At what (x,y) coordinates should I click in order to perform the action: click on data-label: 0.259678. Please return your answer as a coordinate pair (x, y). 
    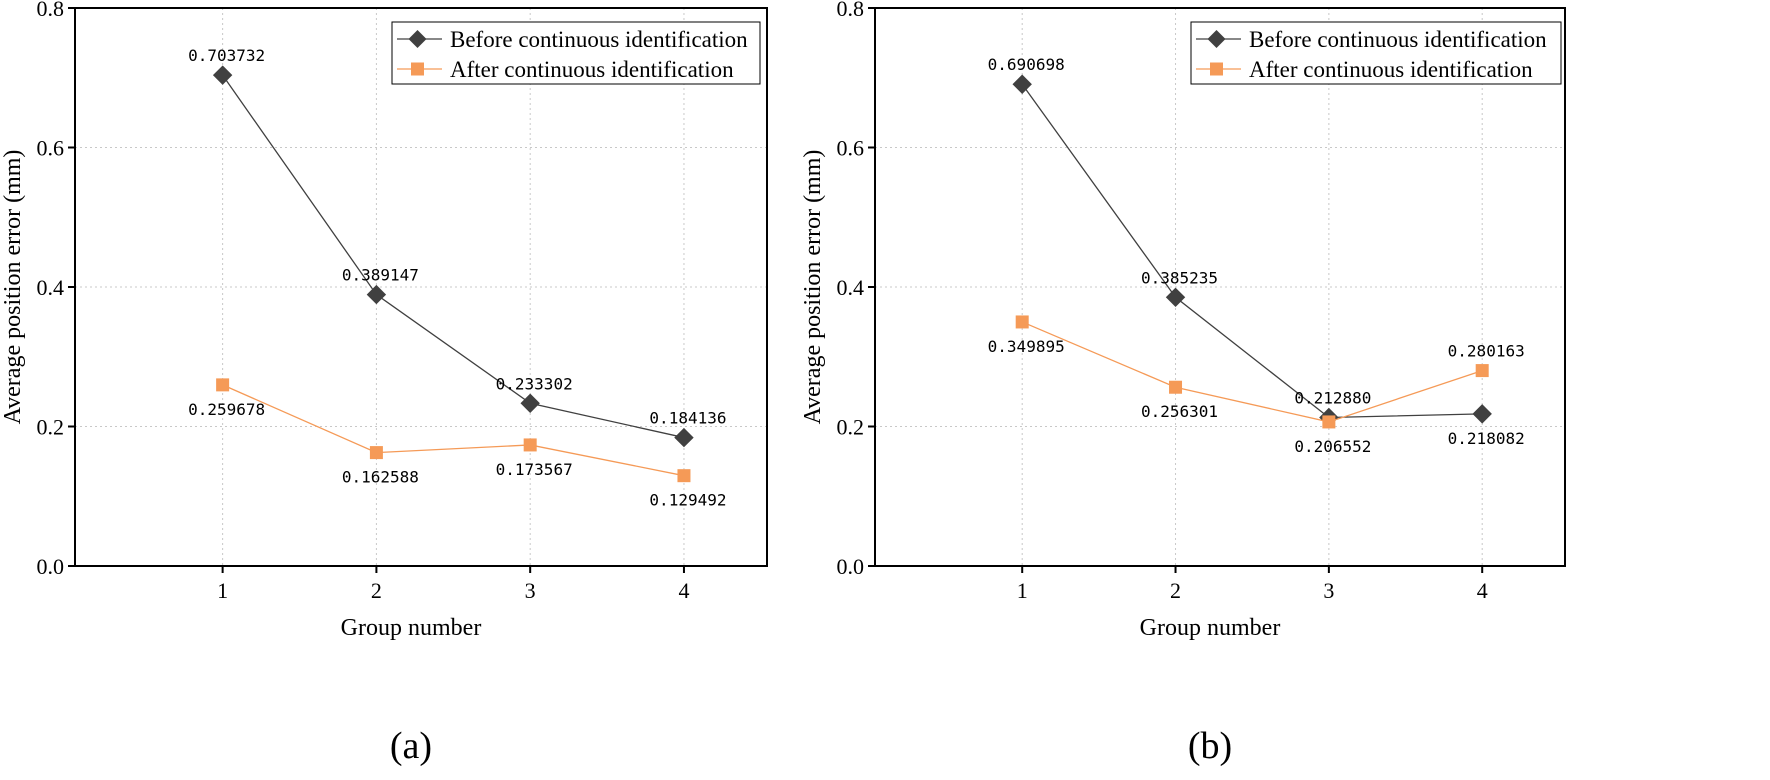
    Looking at the image, I should click on (226, 409).